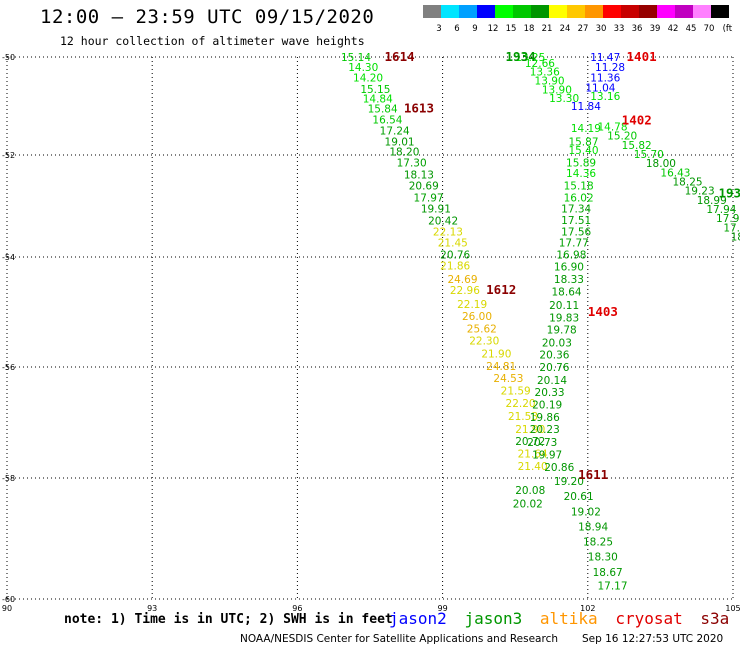 The image size is (740, 650). What do you see at coordinates (721, 210) in the screenshot?
I see `wave-height-value: 17.94` at bounding box center [721, 210].